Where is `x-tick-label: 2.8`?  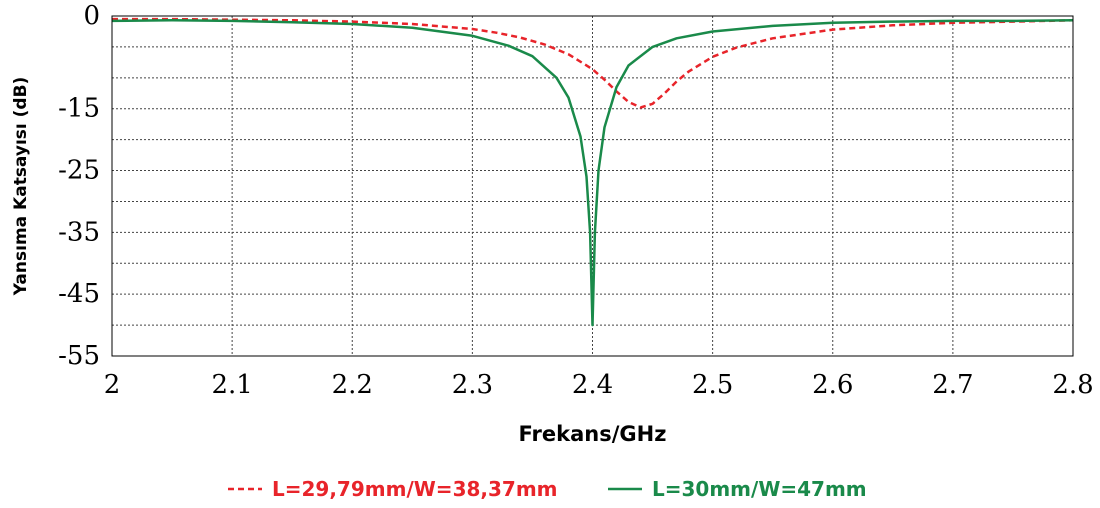 x-tick-label: 2.8 is located at coordinates (1072, 385).